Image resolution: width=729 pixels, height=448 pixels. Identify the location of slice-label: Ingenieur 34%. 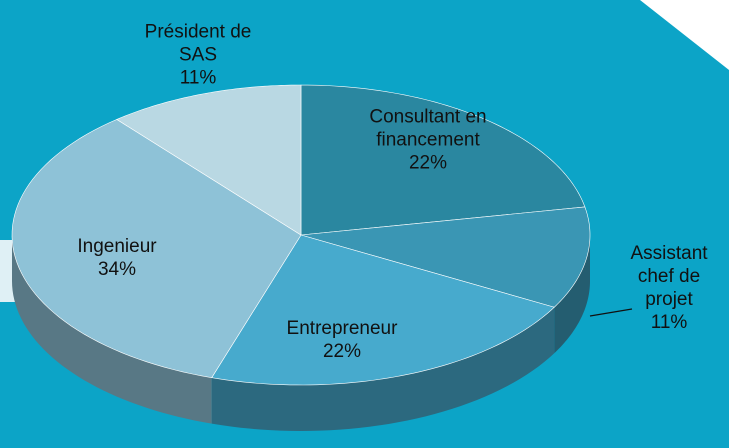
(117, 258).